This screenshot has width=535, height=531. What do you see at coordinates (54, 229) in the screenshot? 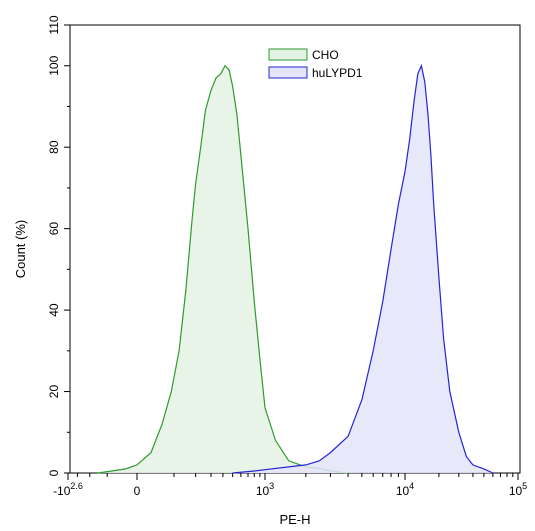
I see `y-tick-label: 60` at bounding box center [54, 229].